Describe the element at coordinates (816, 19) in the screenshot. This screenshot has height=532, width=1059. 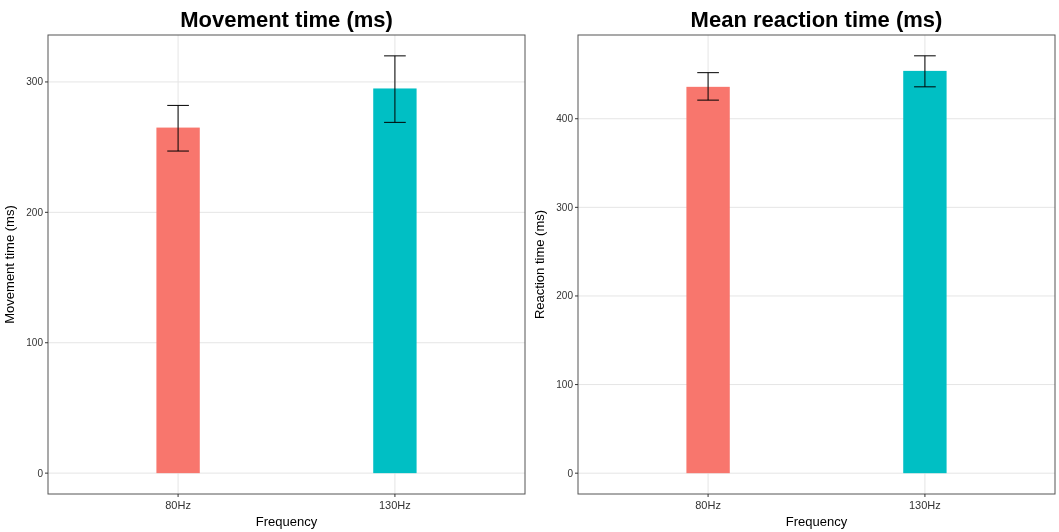
I see `chart-title: Mean reaction time (ms)` at that location.